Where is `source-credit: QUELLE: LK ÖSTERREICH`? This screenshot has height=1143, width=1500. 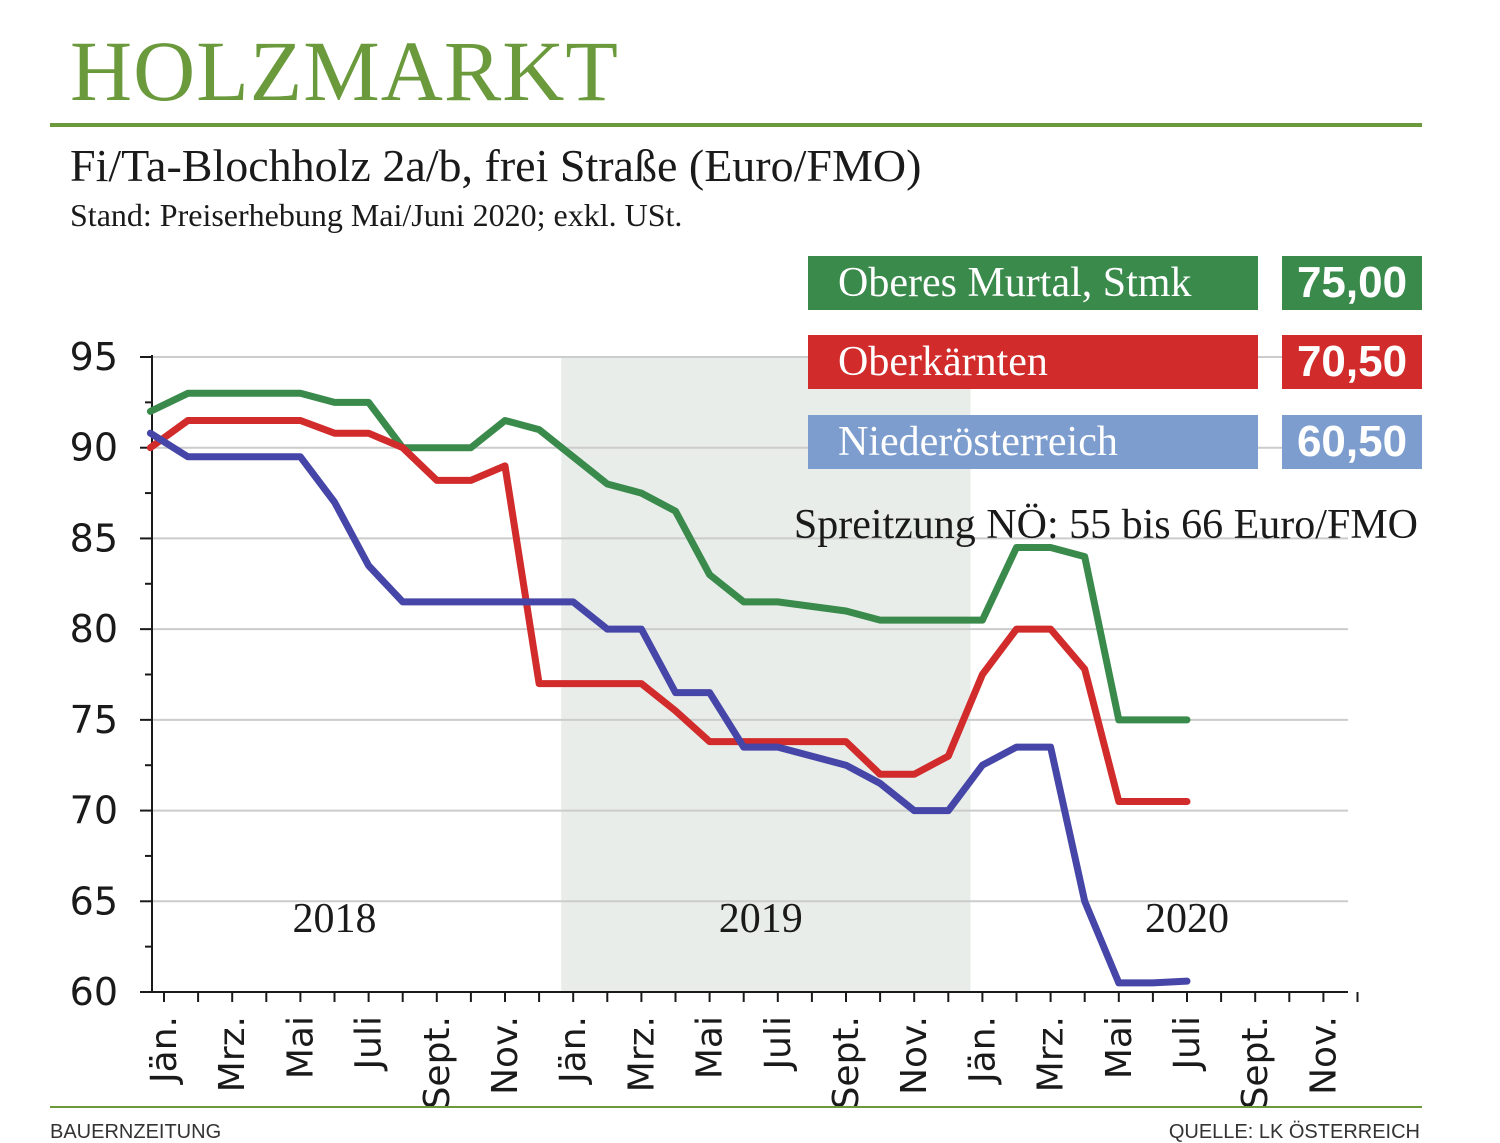
source-credit: QUELLE: LK ÖSTERREICH is located at coordinates (1294, 1132).